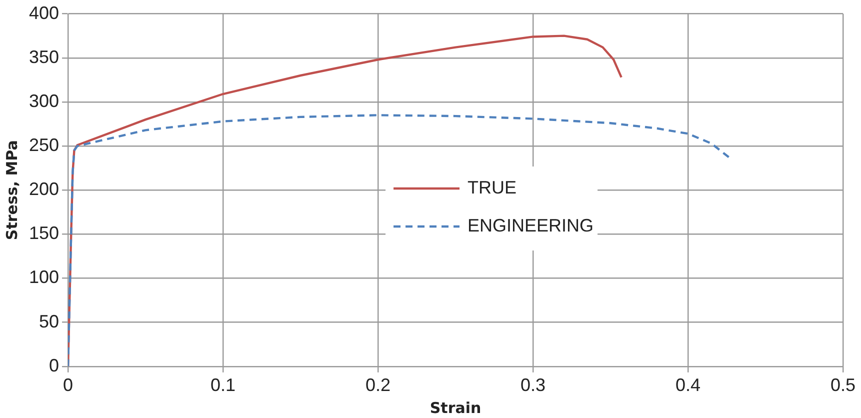 Image resolution: width=861 pixels, height=418 pixels. I want to click on x-axis-title: Strain, so click(456, 407).